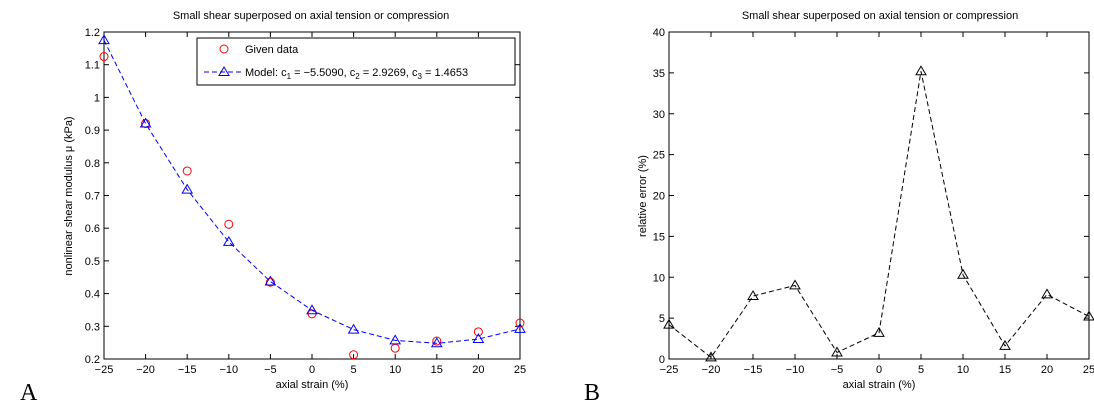  Describe the element at coordinates (879, 385) in the screenshot. I see `chart-b-x-axis-label: axial strain (%)` at that location.